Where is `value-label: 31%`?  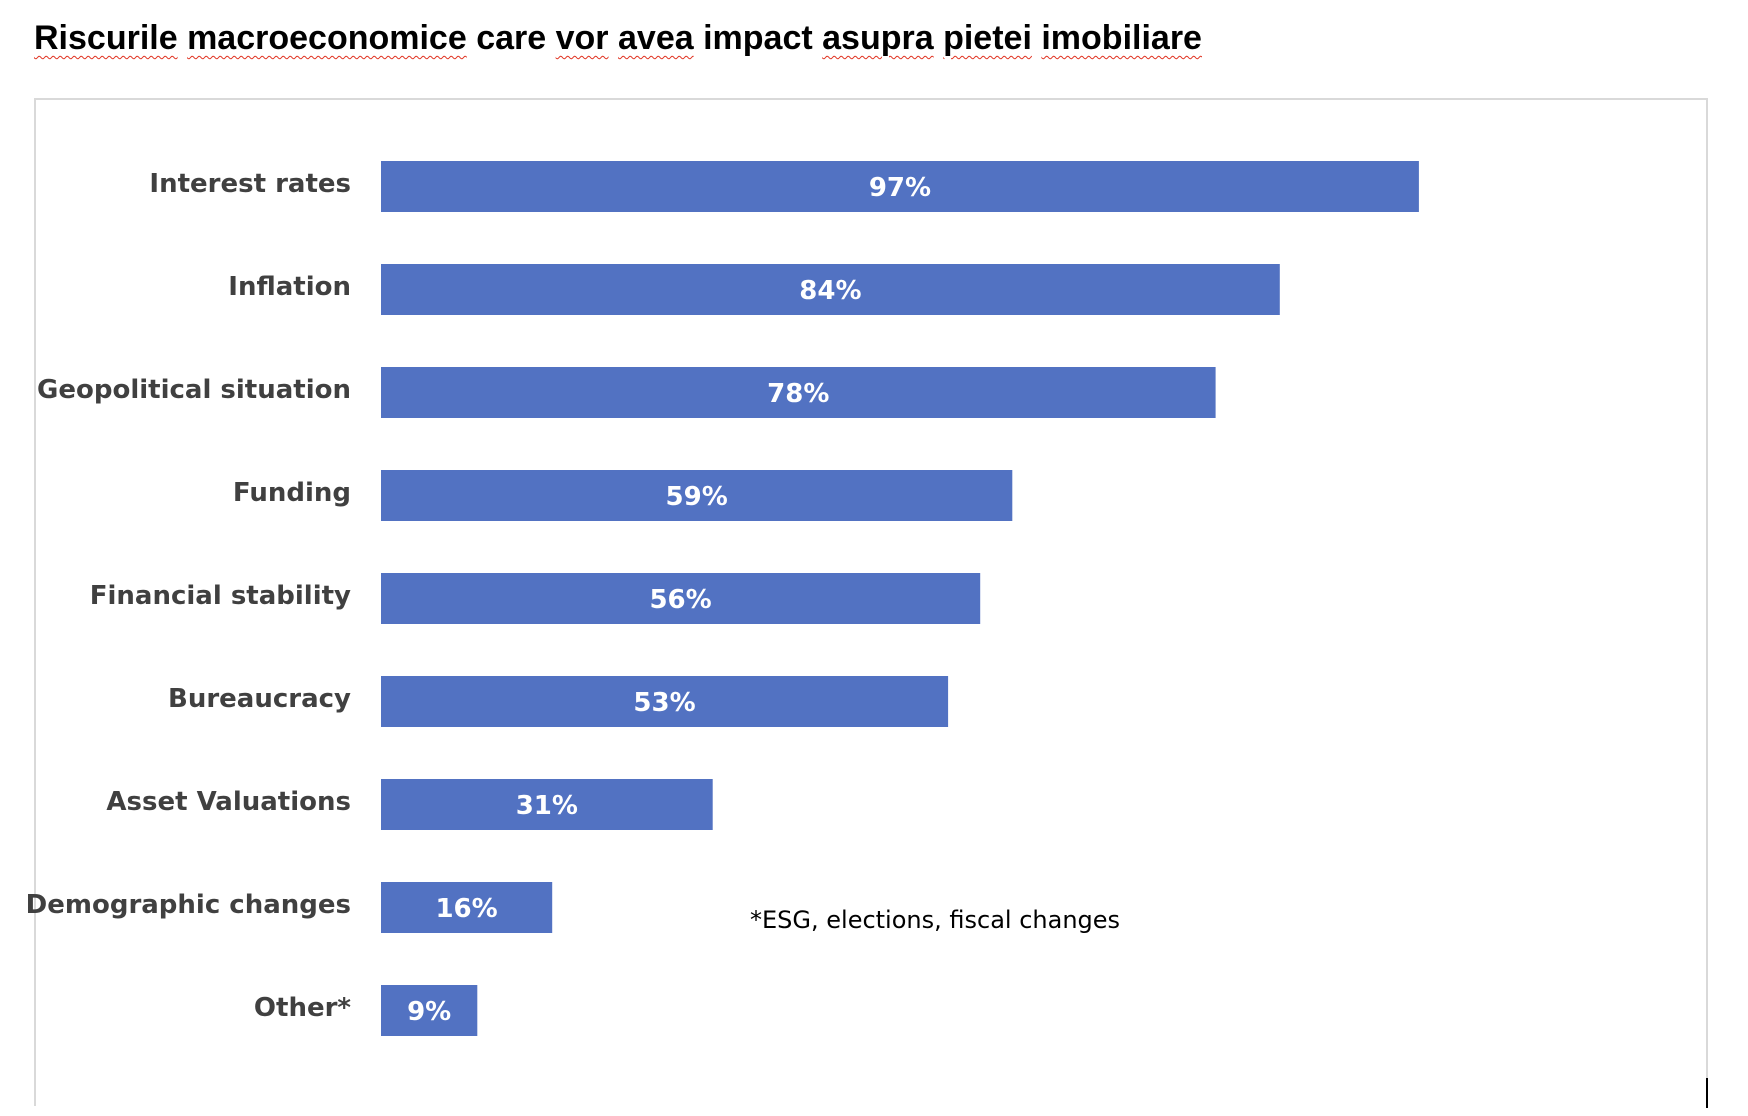
value-label: 31% is located at coordinates (547, 806).